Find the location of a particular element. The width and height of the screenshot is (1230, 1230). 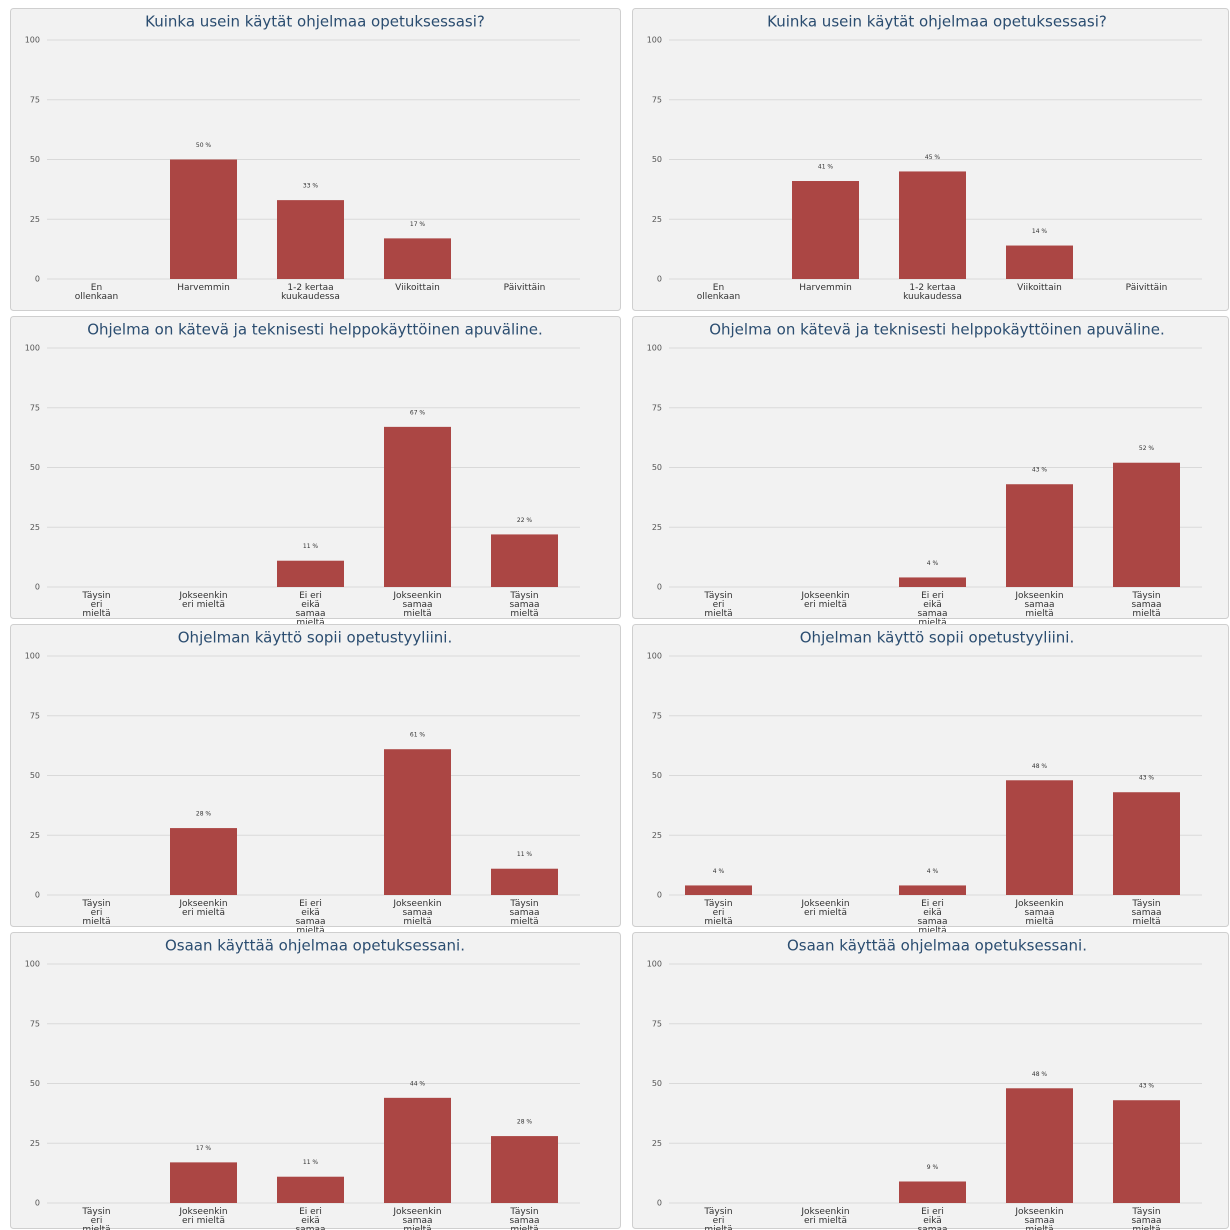

chart-title: Osaan käyttää ohjelmaa opetuksessani. is located at coordinates (937, 946).